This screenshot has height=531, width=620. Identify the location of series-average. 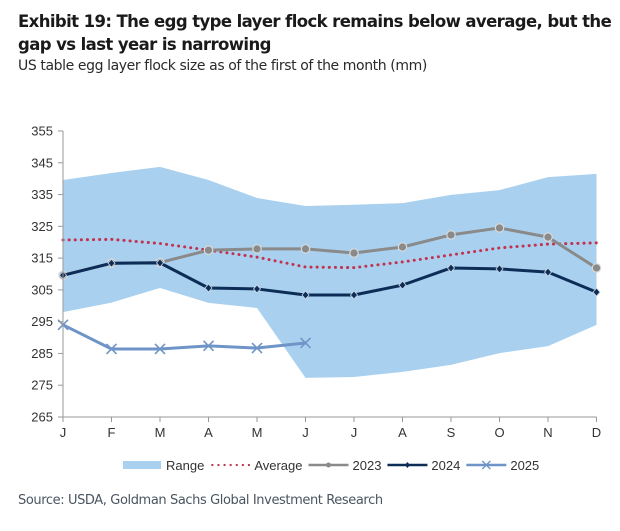
(329, 253).